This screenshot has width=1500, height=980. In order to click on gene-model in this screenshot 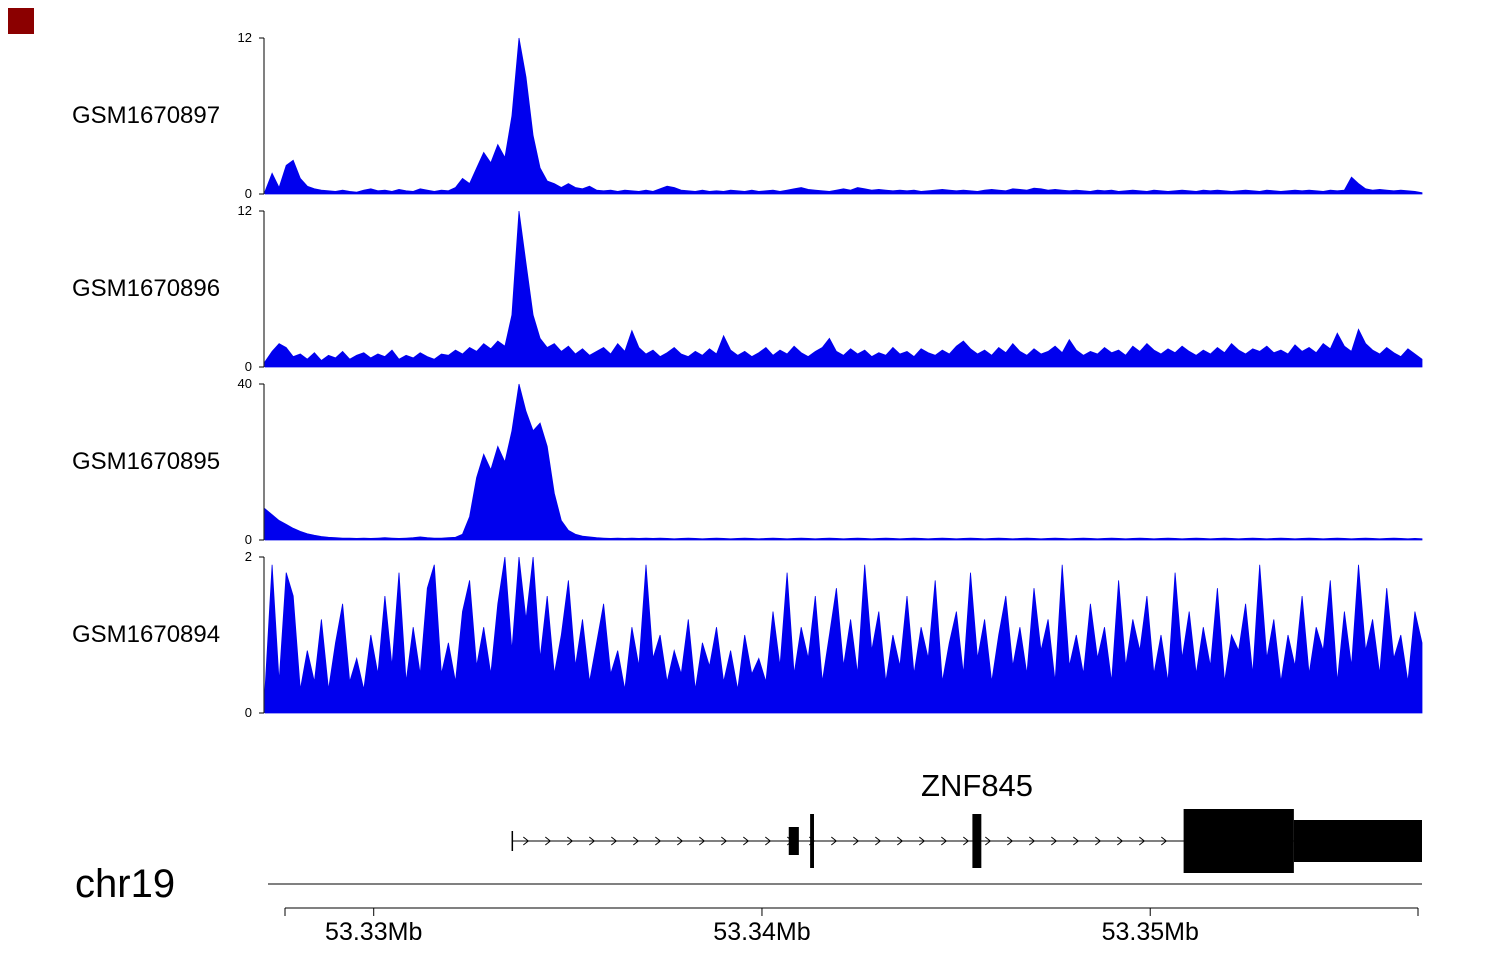, I will do `click(966, 841)`.